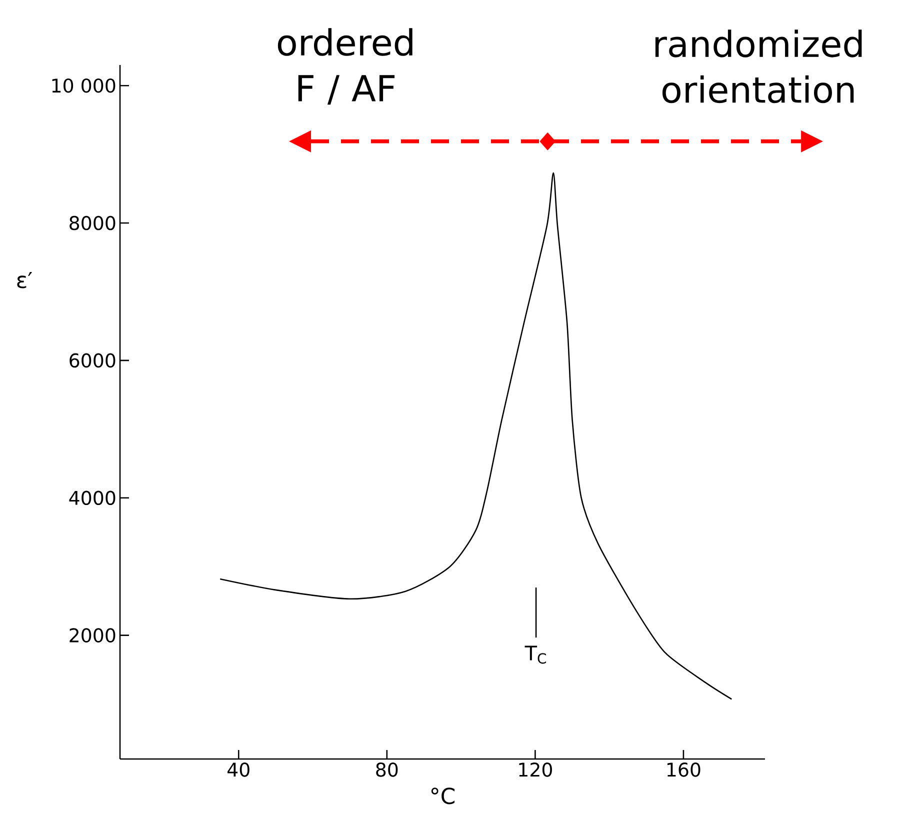  Describe the element at coordinates (93, 635) in the screenshot. I see `y-tick-label: 2000` at that location.